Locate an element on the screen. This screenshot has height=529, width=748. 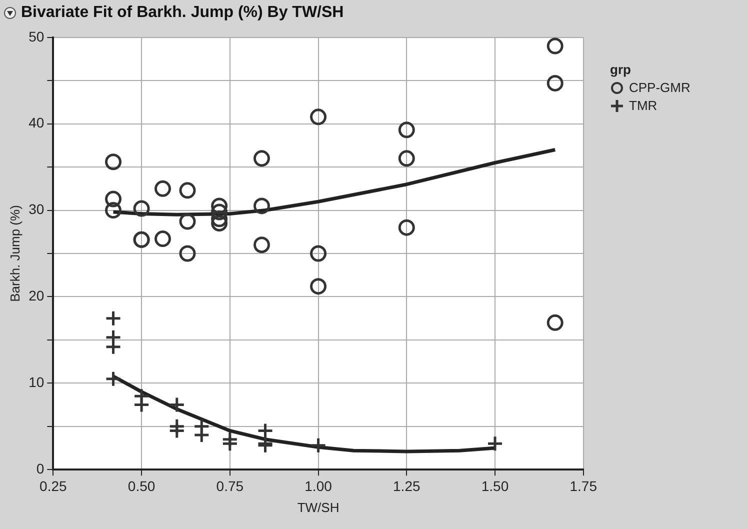
legend-label: CPP-GMR is located at coordinates (659, 87).